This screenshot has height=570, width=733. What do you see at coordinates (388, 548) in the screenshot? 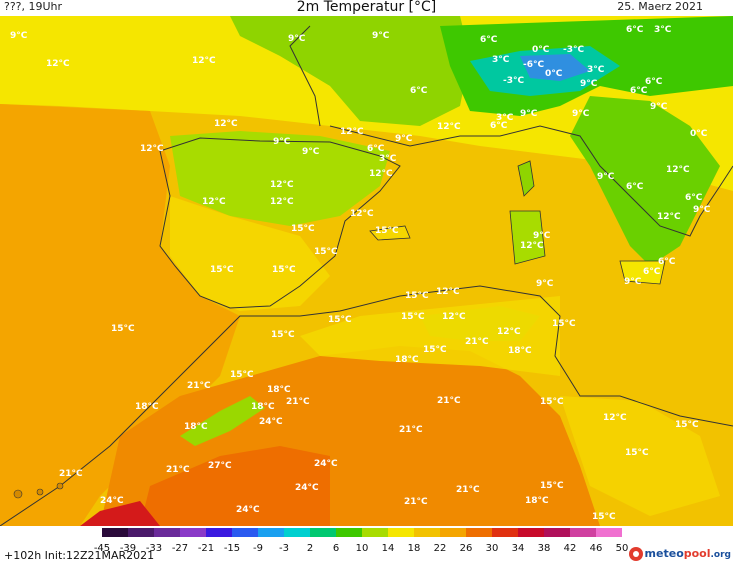
I see `colorbar-tick-label: 14` at bounding box center [388, 548].